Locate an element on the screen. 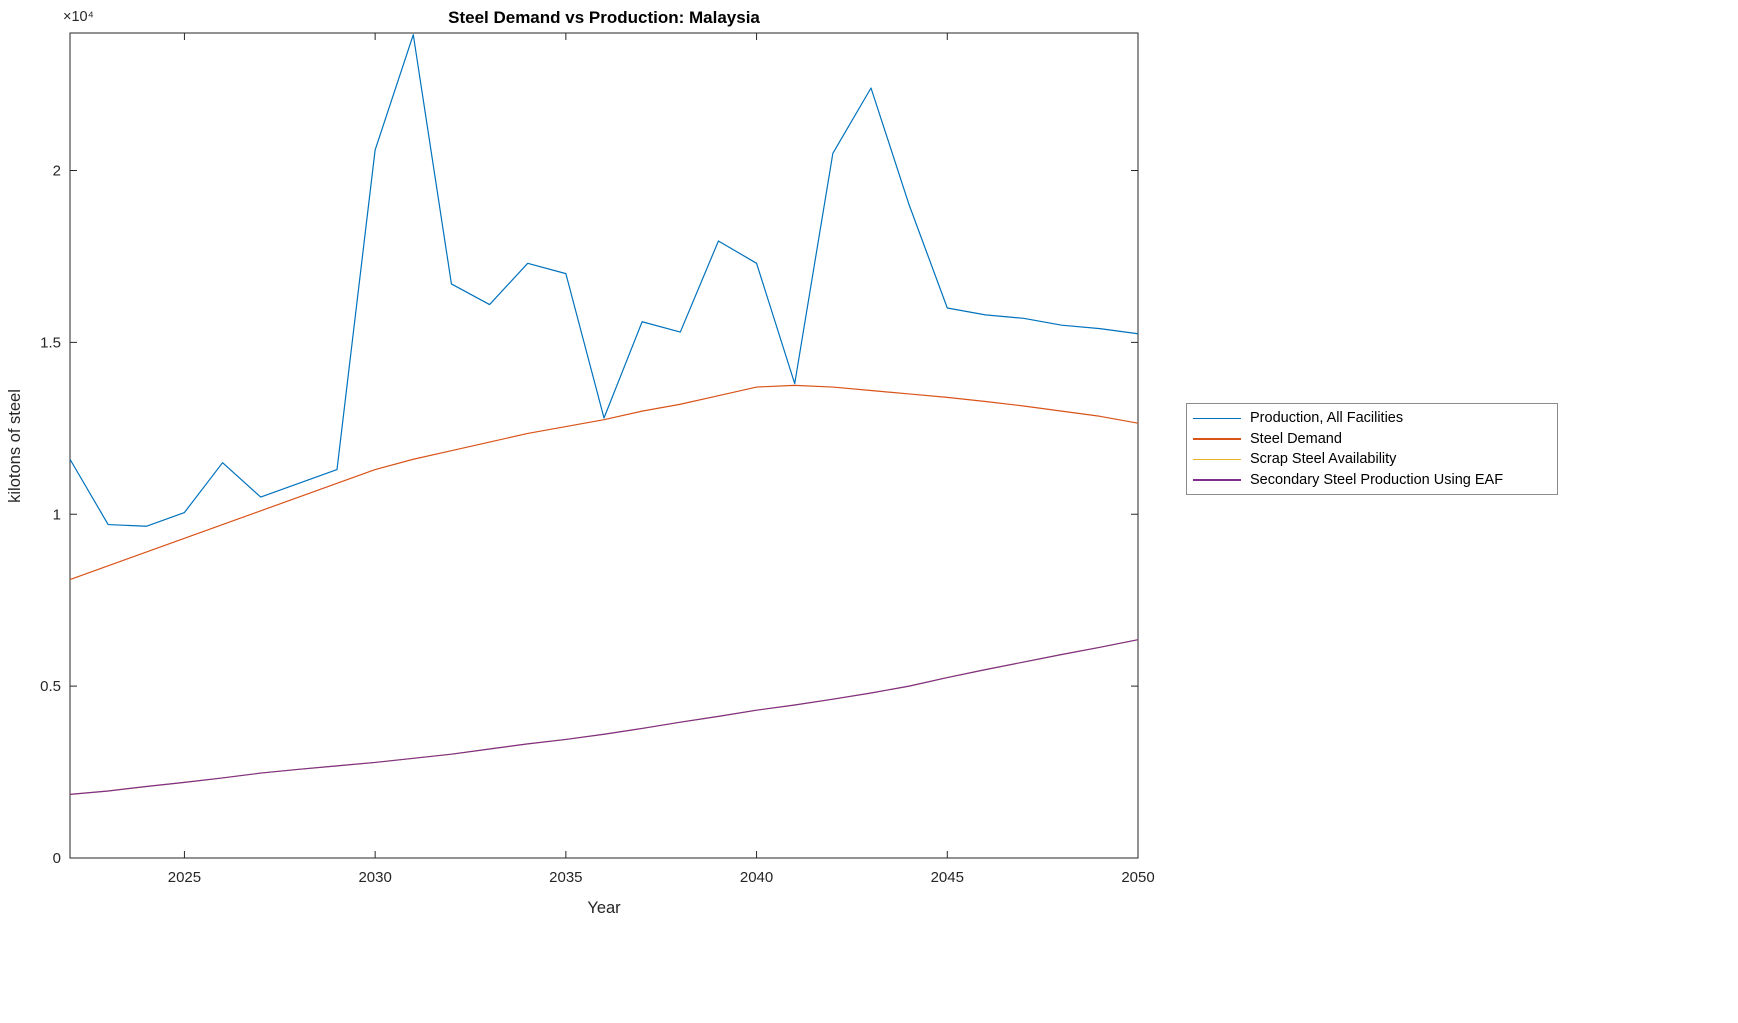 Image resolution: width=1738 pixels, height=1023 pixels. x-tick-label: 2030 is located at coordinates (374, 877).